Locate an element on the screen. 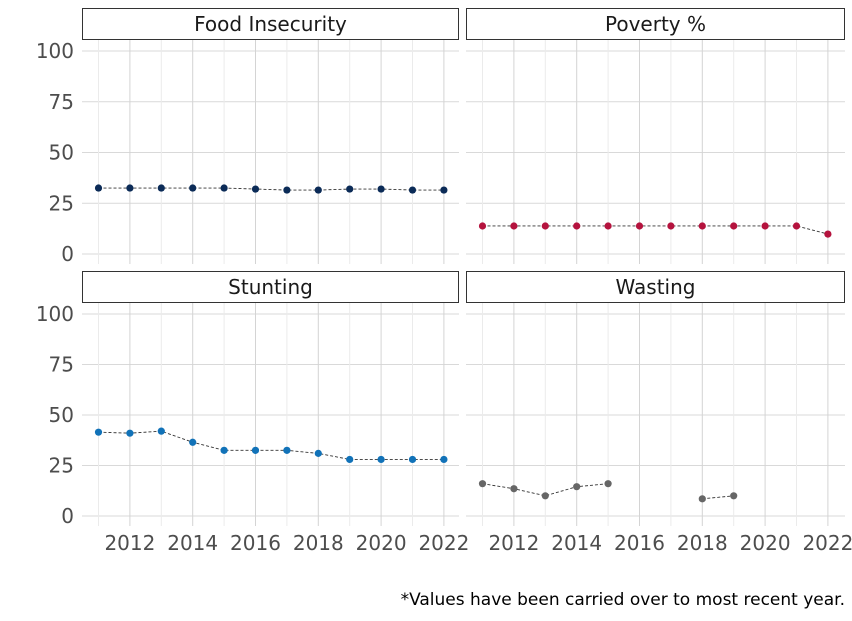 This screenshot has height=621, width=852. facet-title: Stunting is located at coordinates (270, 287).